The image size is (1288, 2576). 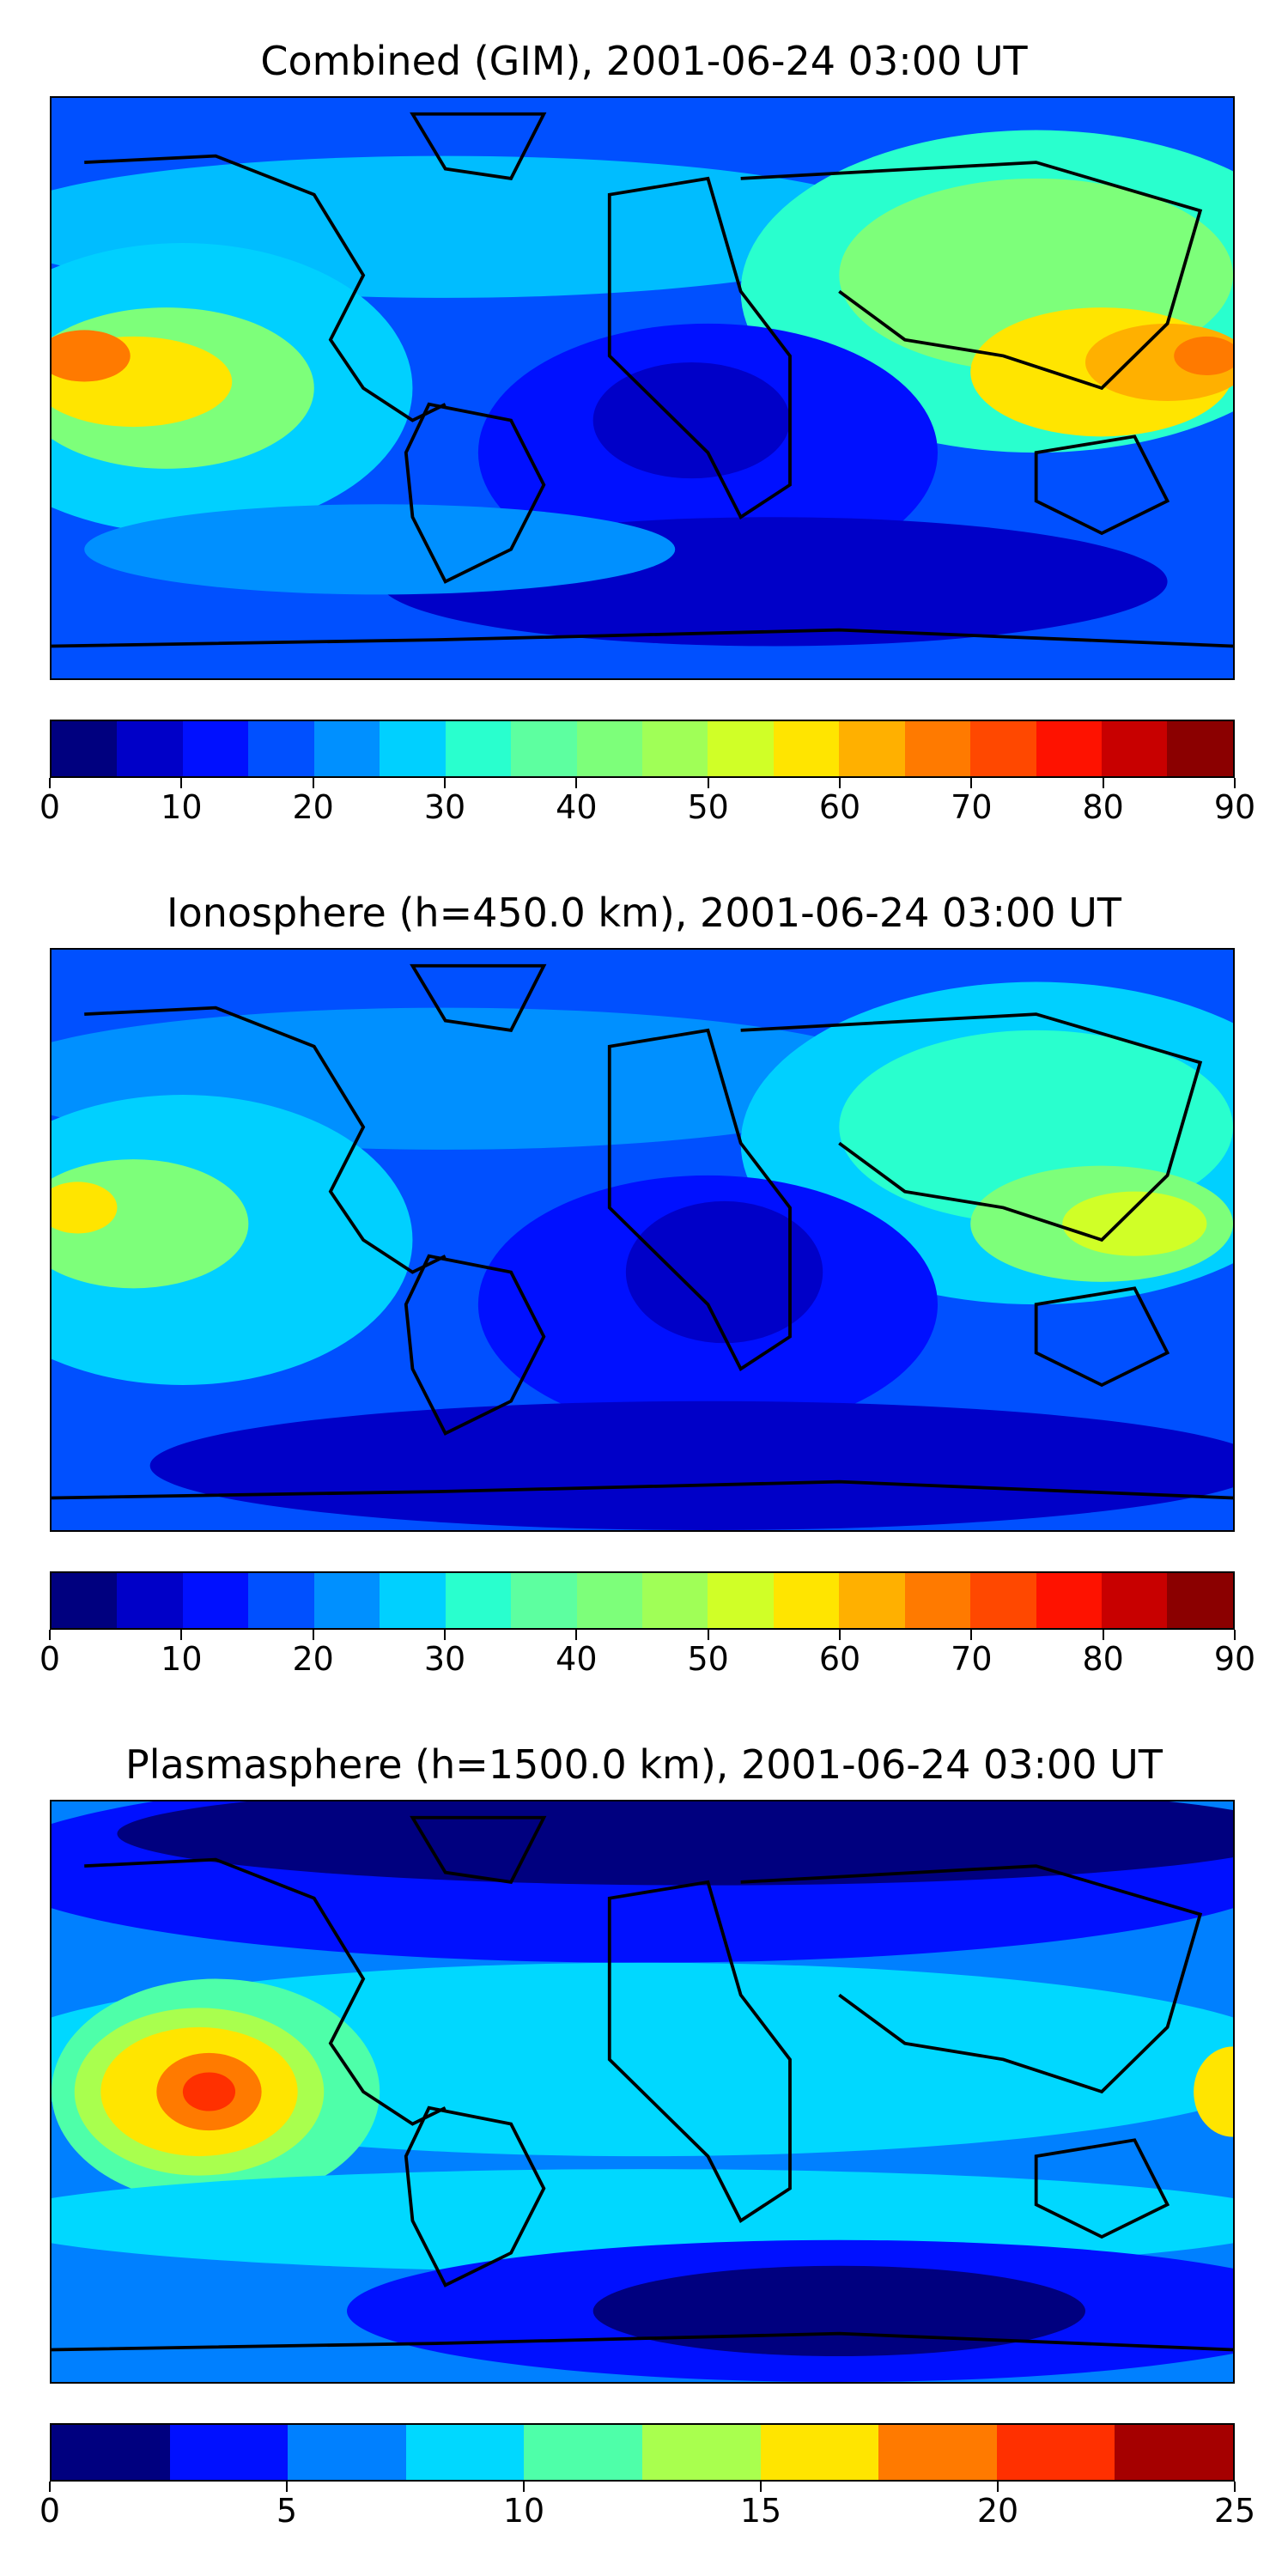 I want to click on panel-1-title: Combined (GIM), 2001-06-24 03:00 UT, so click(x=644, y=61).